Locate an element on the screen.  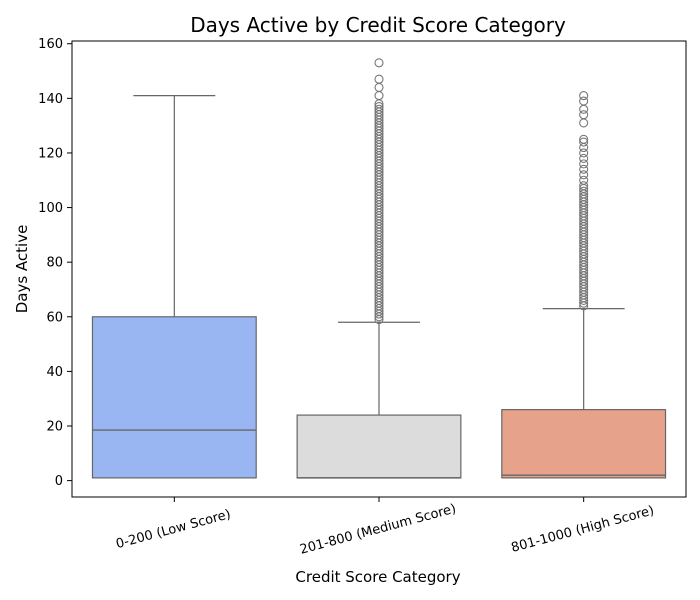
x-axis-label: Credit Score Category is located at coordinates (377, 577).